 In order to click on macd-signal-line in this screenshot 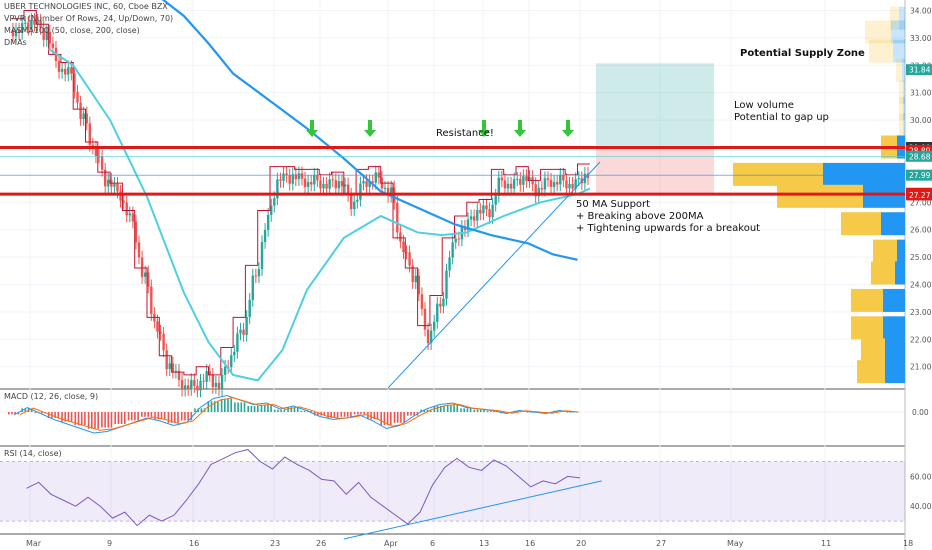, I will do `click(299, 414)`.